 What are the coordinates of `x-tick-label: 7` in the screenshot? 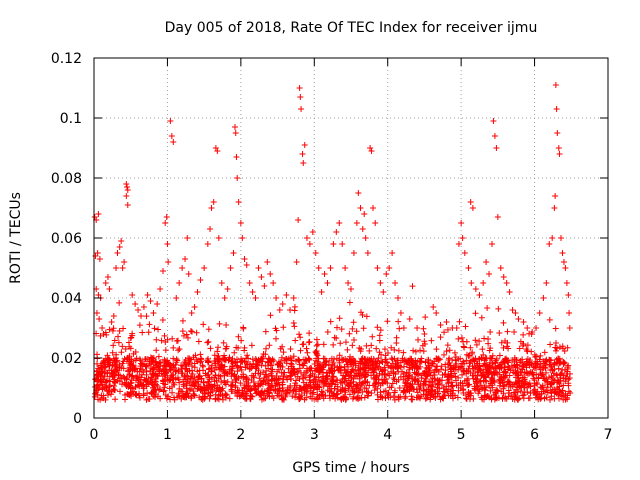 It's located at (608, 435).